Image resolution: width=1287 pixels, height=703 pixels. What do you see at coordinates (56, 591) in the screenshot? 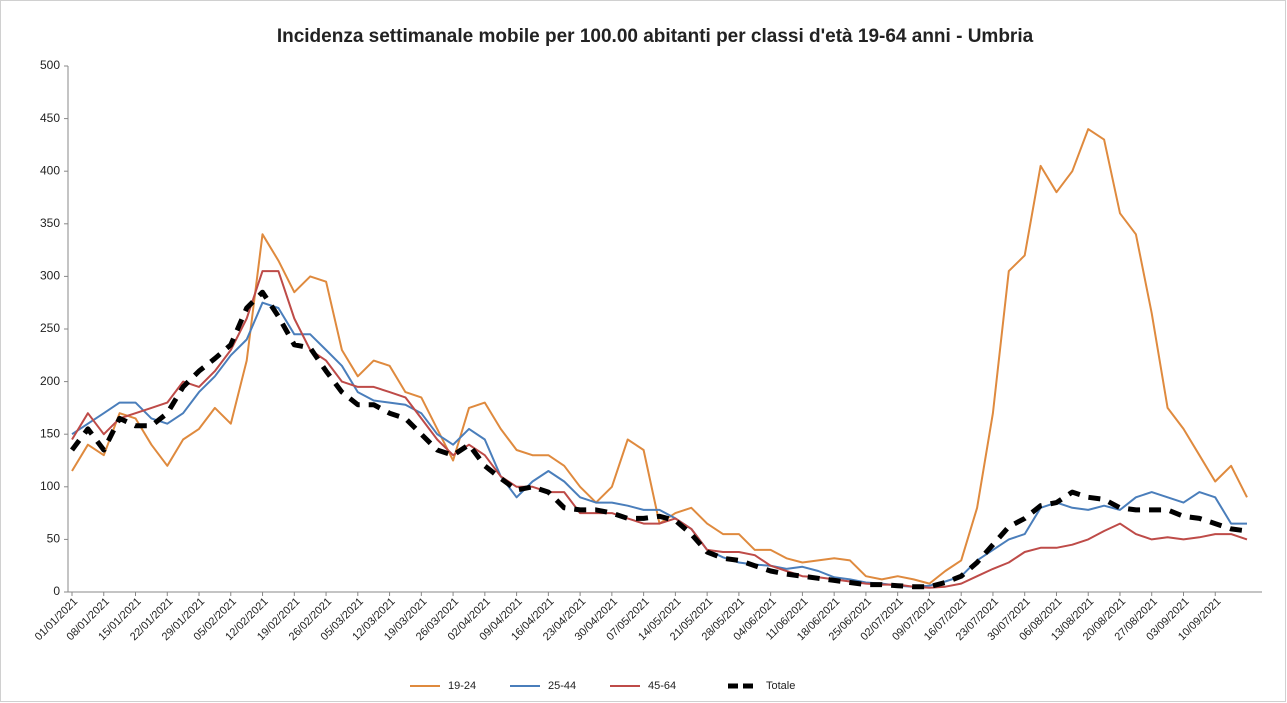
I see `y-tick-label: 0` at bounding box center [56, 591].